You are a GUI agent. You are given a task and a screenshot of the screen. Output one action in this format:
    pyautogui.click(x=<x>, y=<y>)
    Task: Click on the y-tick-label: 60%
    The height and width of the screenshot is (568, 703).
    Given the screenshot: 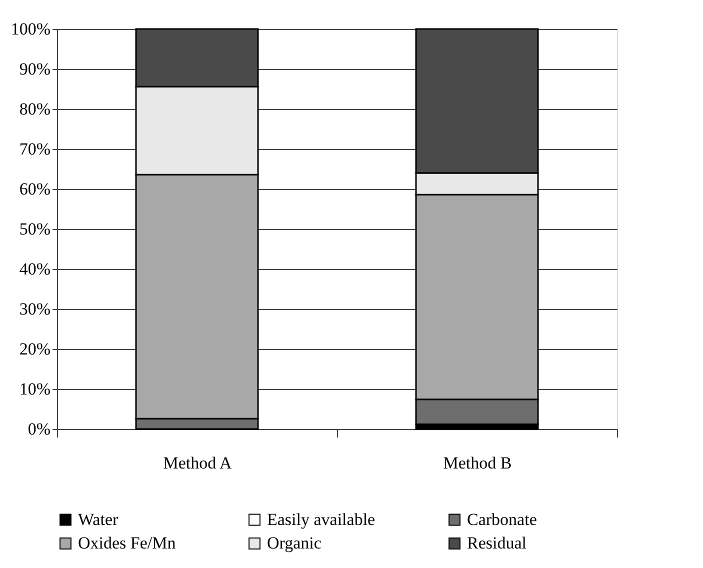 What is the action you would take?
    pyautogui.click(x=34, y=189)
    